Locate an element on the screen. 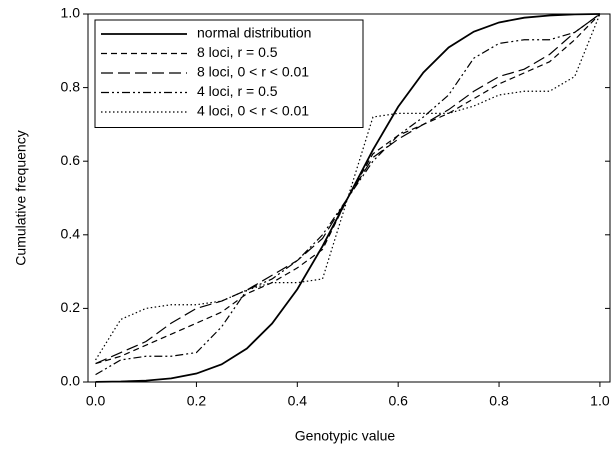  legend-label: 4 loci, 0 < r < 0.01 is located at coordinates (253, 111).